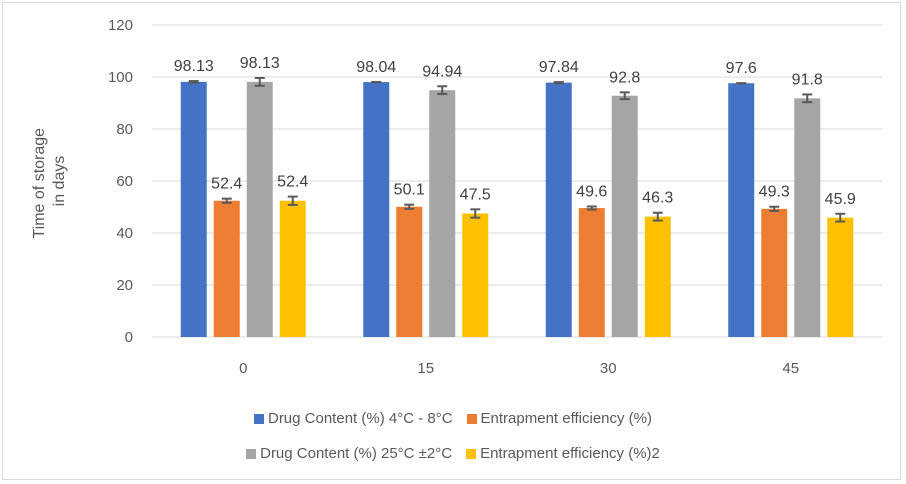 Image resolution: width=906 pixels, height=484 pixels. I want to click on data-label: 46.3, so click(657, 198).